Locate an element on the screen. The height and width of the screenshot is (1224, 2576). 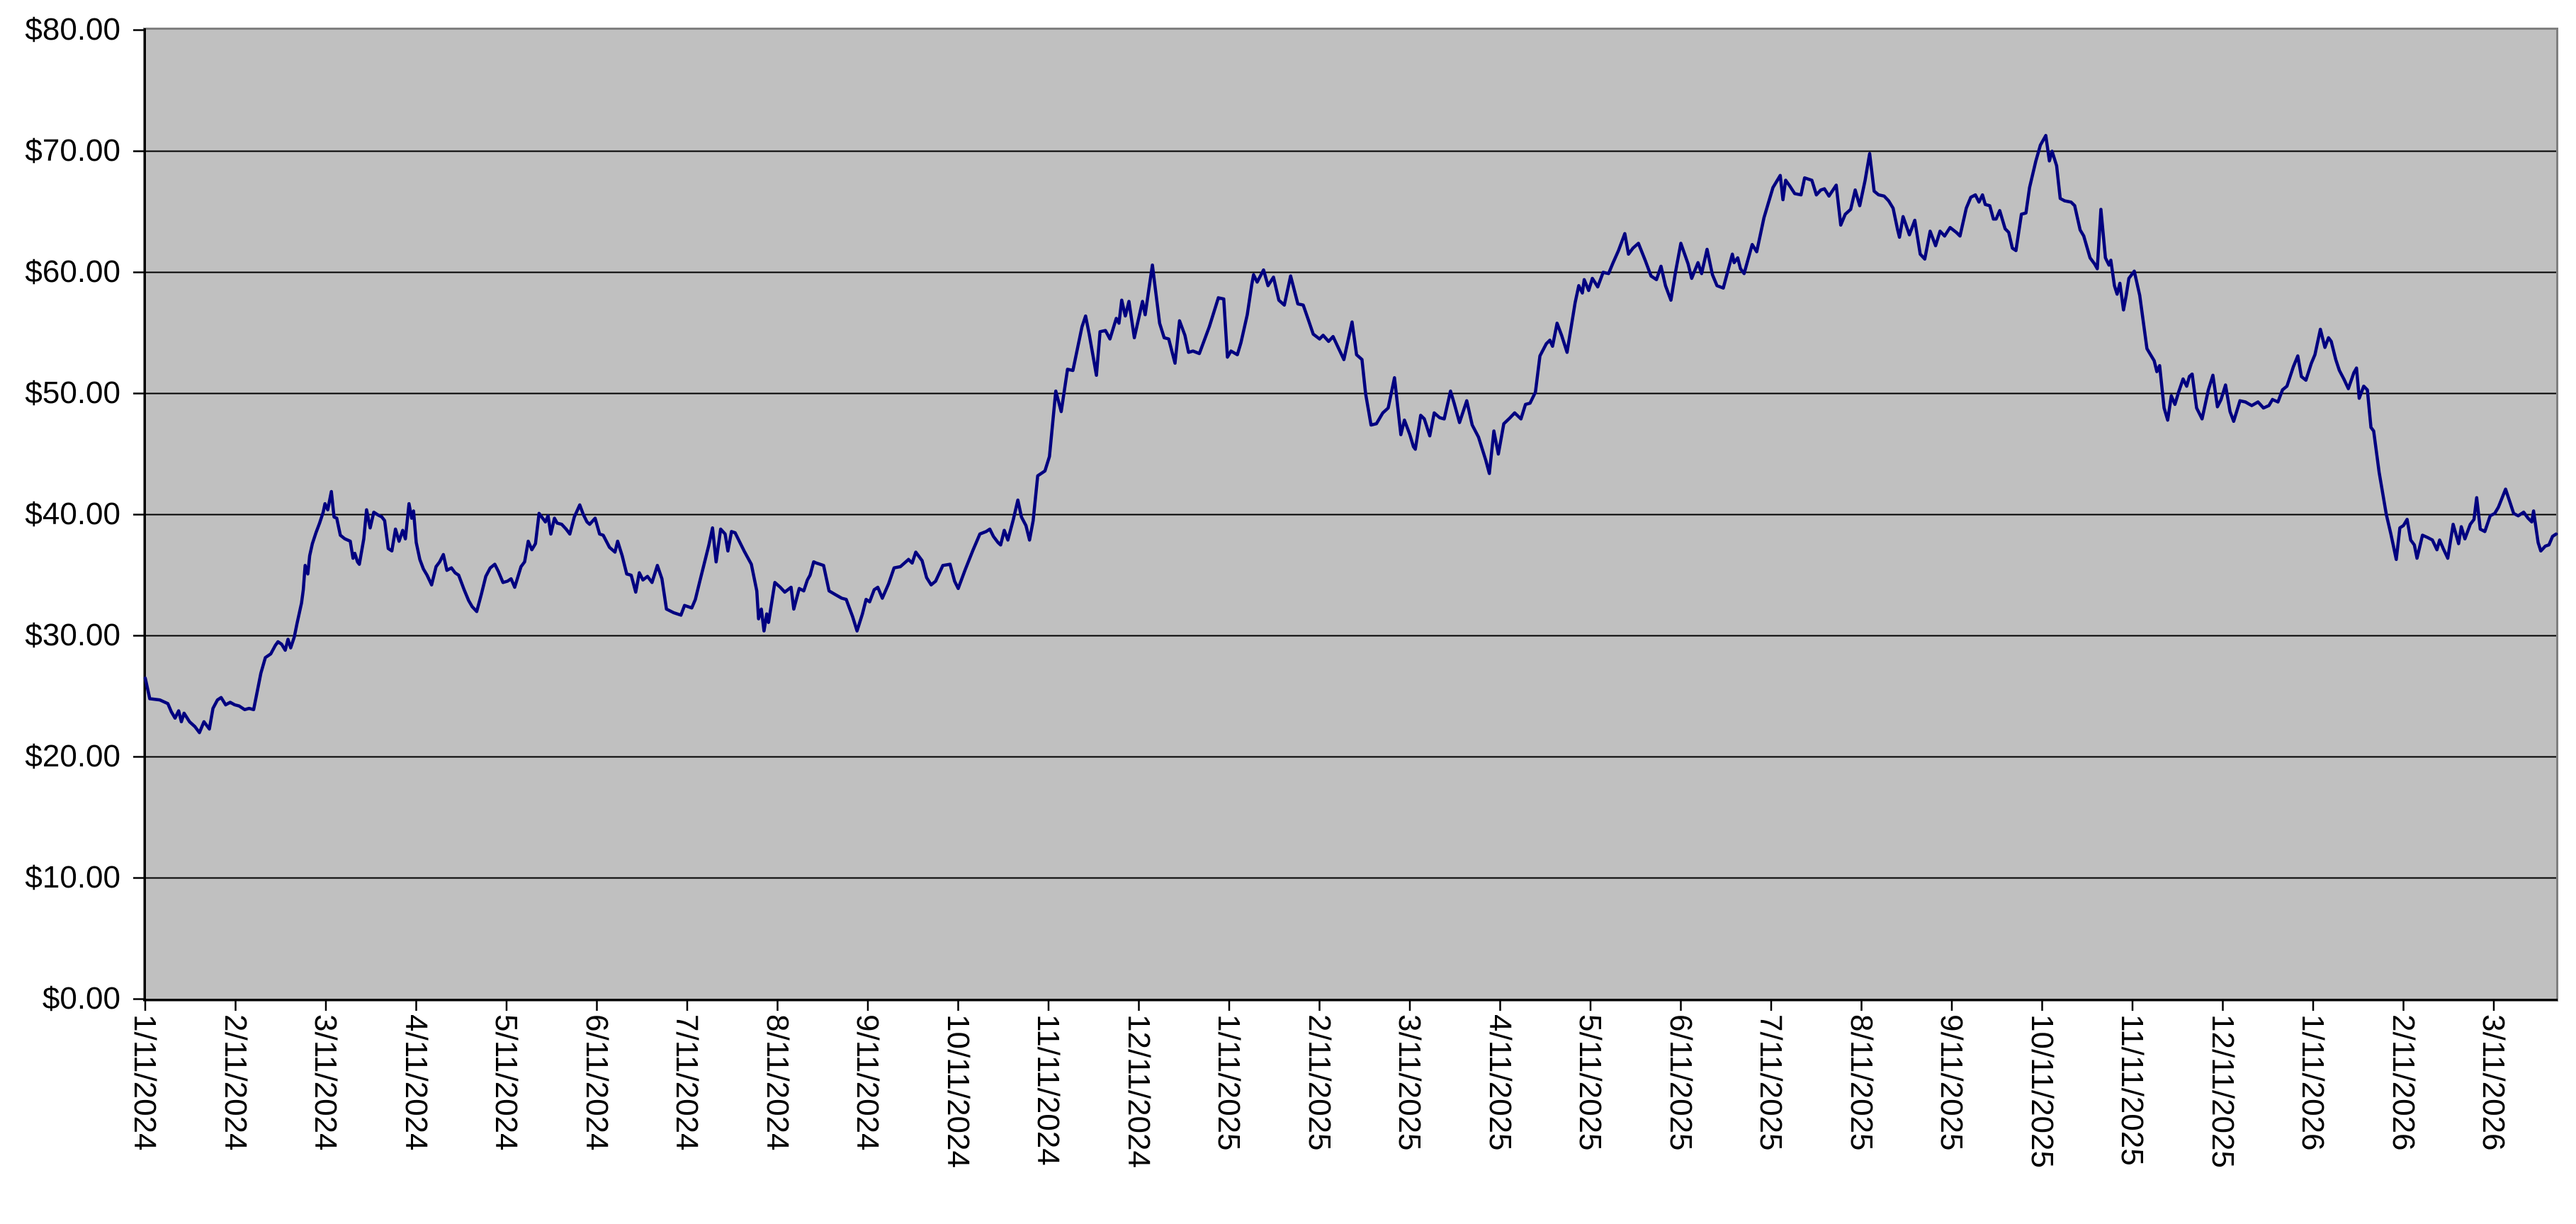
x-axis-label: 2/11/2026 is located at coordinates (2403, 1082).